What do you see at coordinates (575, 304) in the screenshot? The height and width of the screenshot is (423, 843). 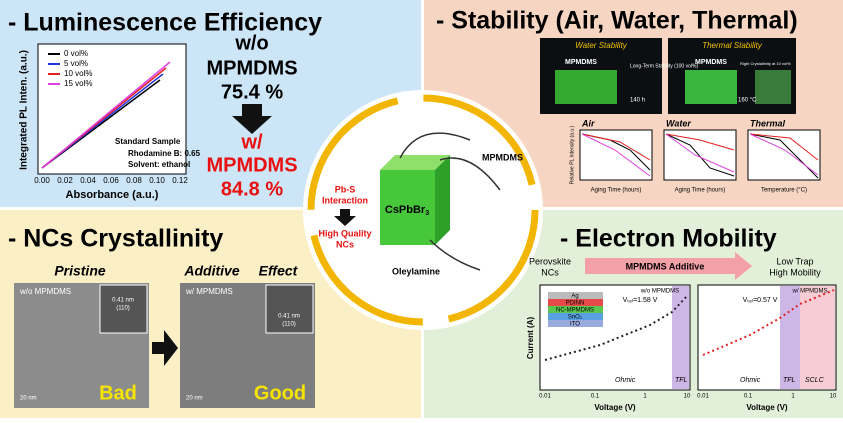 I see `layer: PDINN` at bounding box center [575, 304].